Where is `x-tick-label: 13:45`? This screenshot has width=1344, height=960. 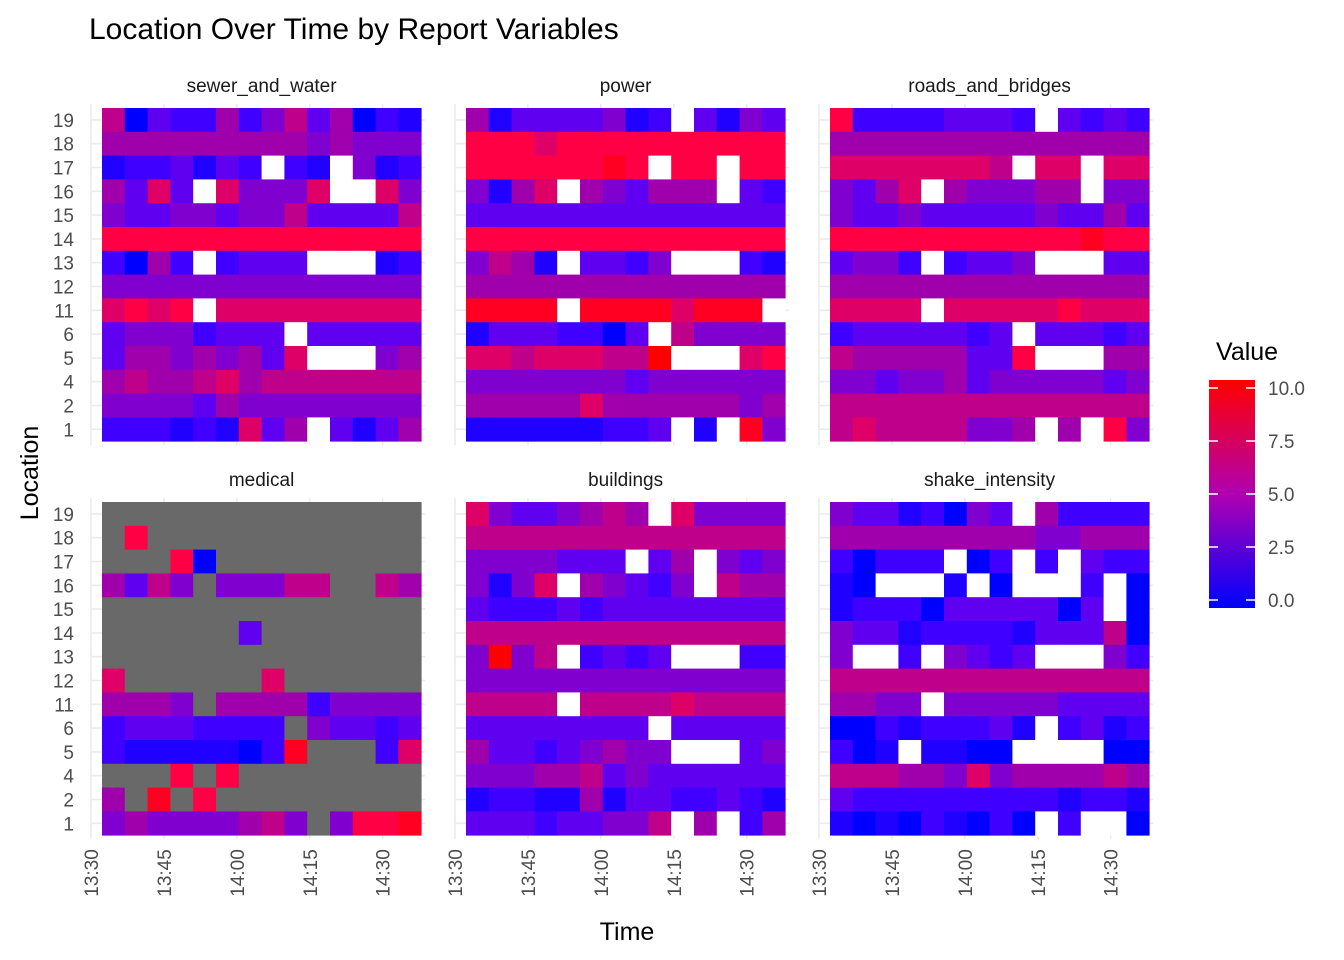 x-tick-label: 13:45 is located at coordinates (529, 873).